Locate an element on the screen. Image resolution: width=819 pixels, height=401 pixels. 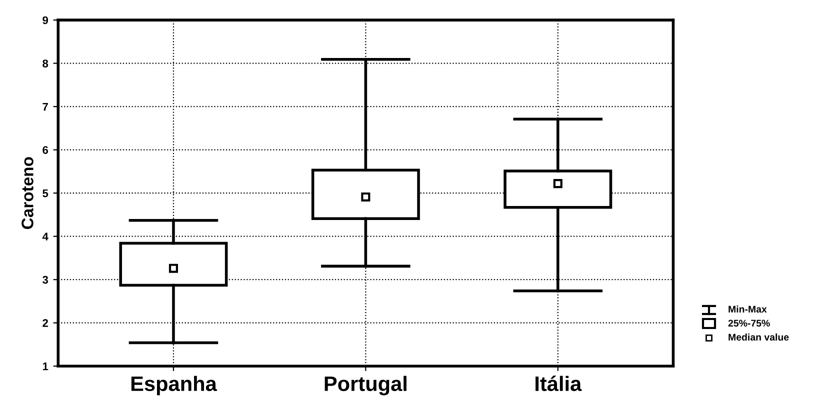
y-tick-label: 5 is located at coordinates (45, 193).